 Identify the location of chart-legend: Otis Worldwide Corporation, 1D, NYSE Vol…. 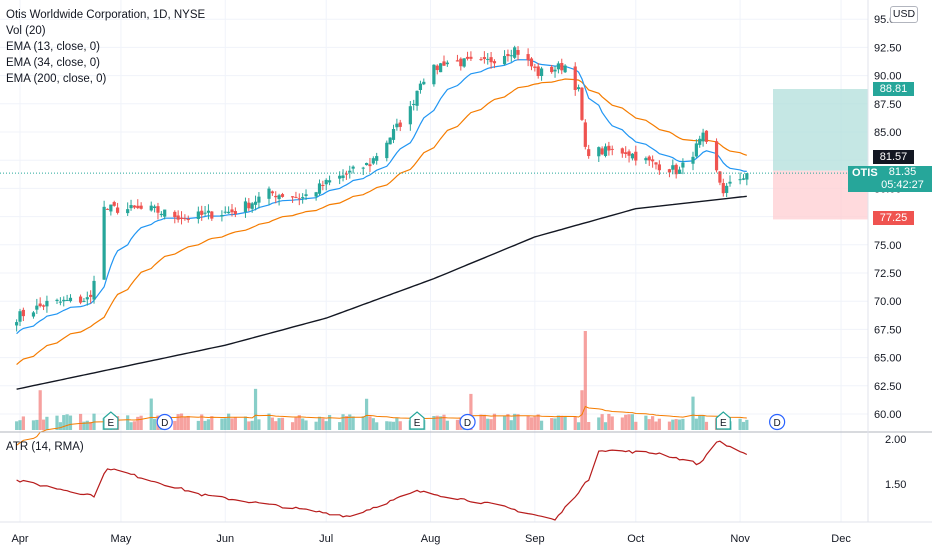
(105, 47).